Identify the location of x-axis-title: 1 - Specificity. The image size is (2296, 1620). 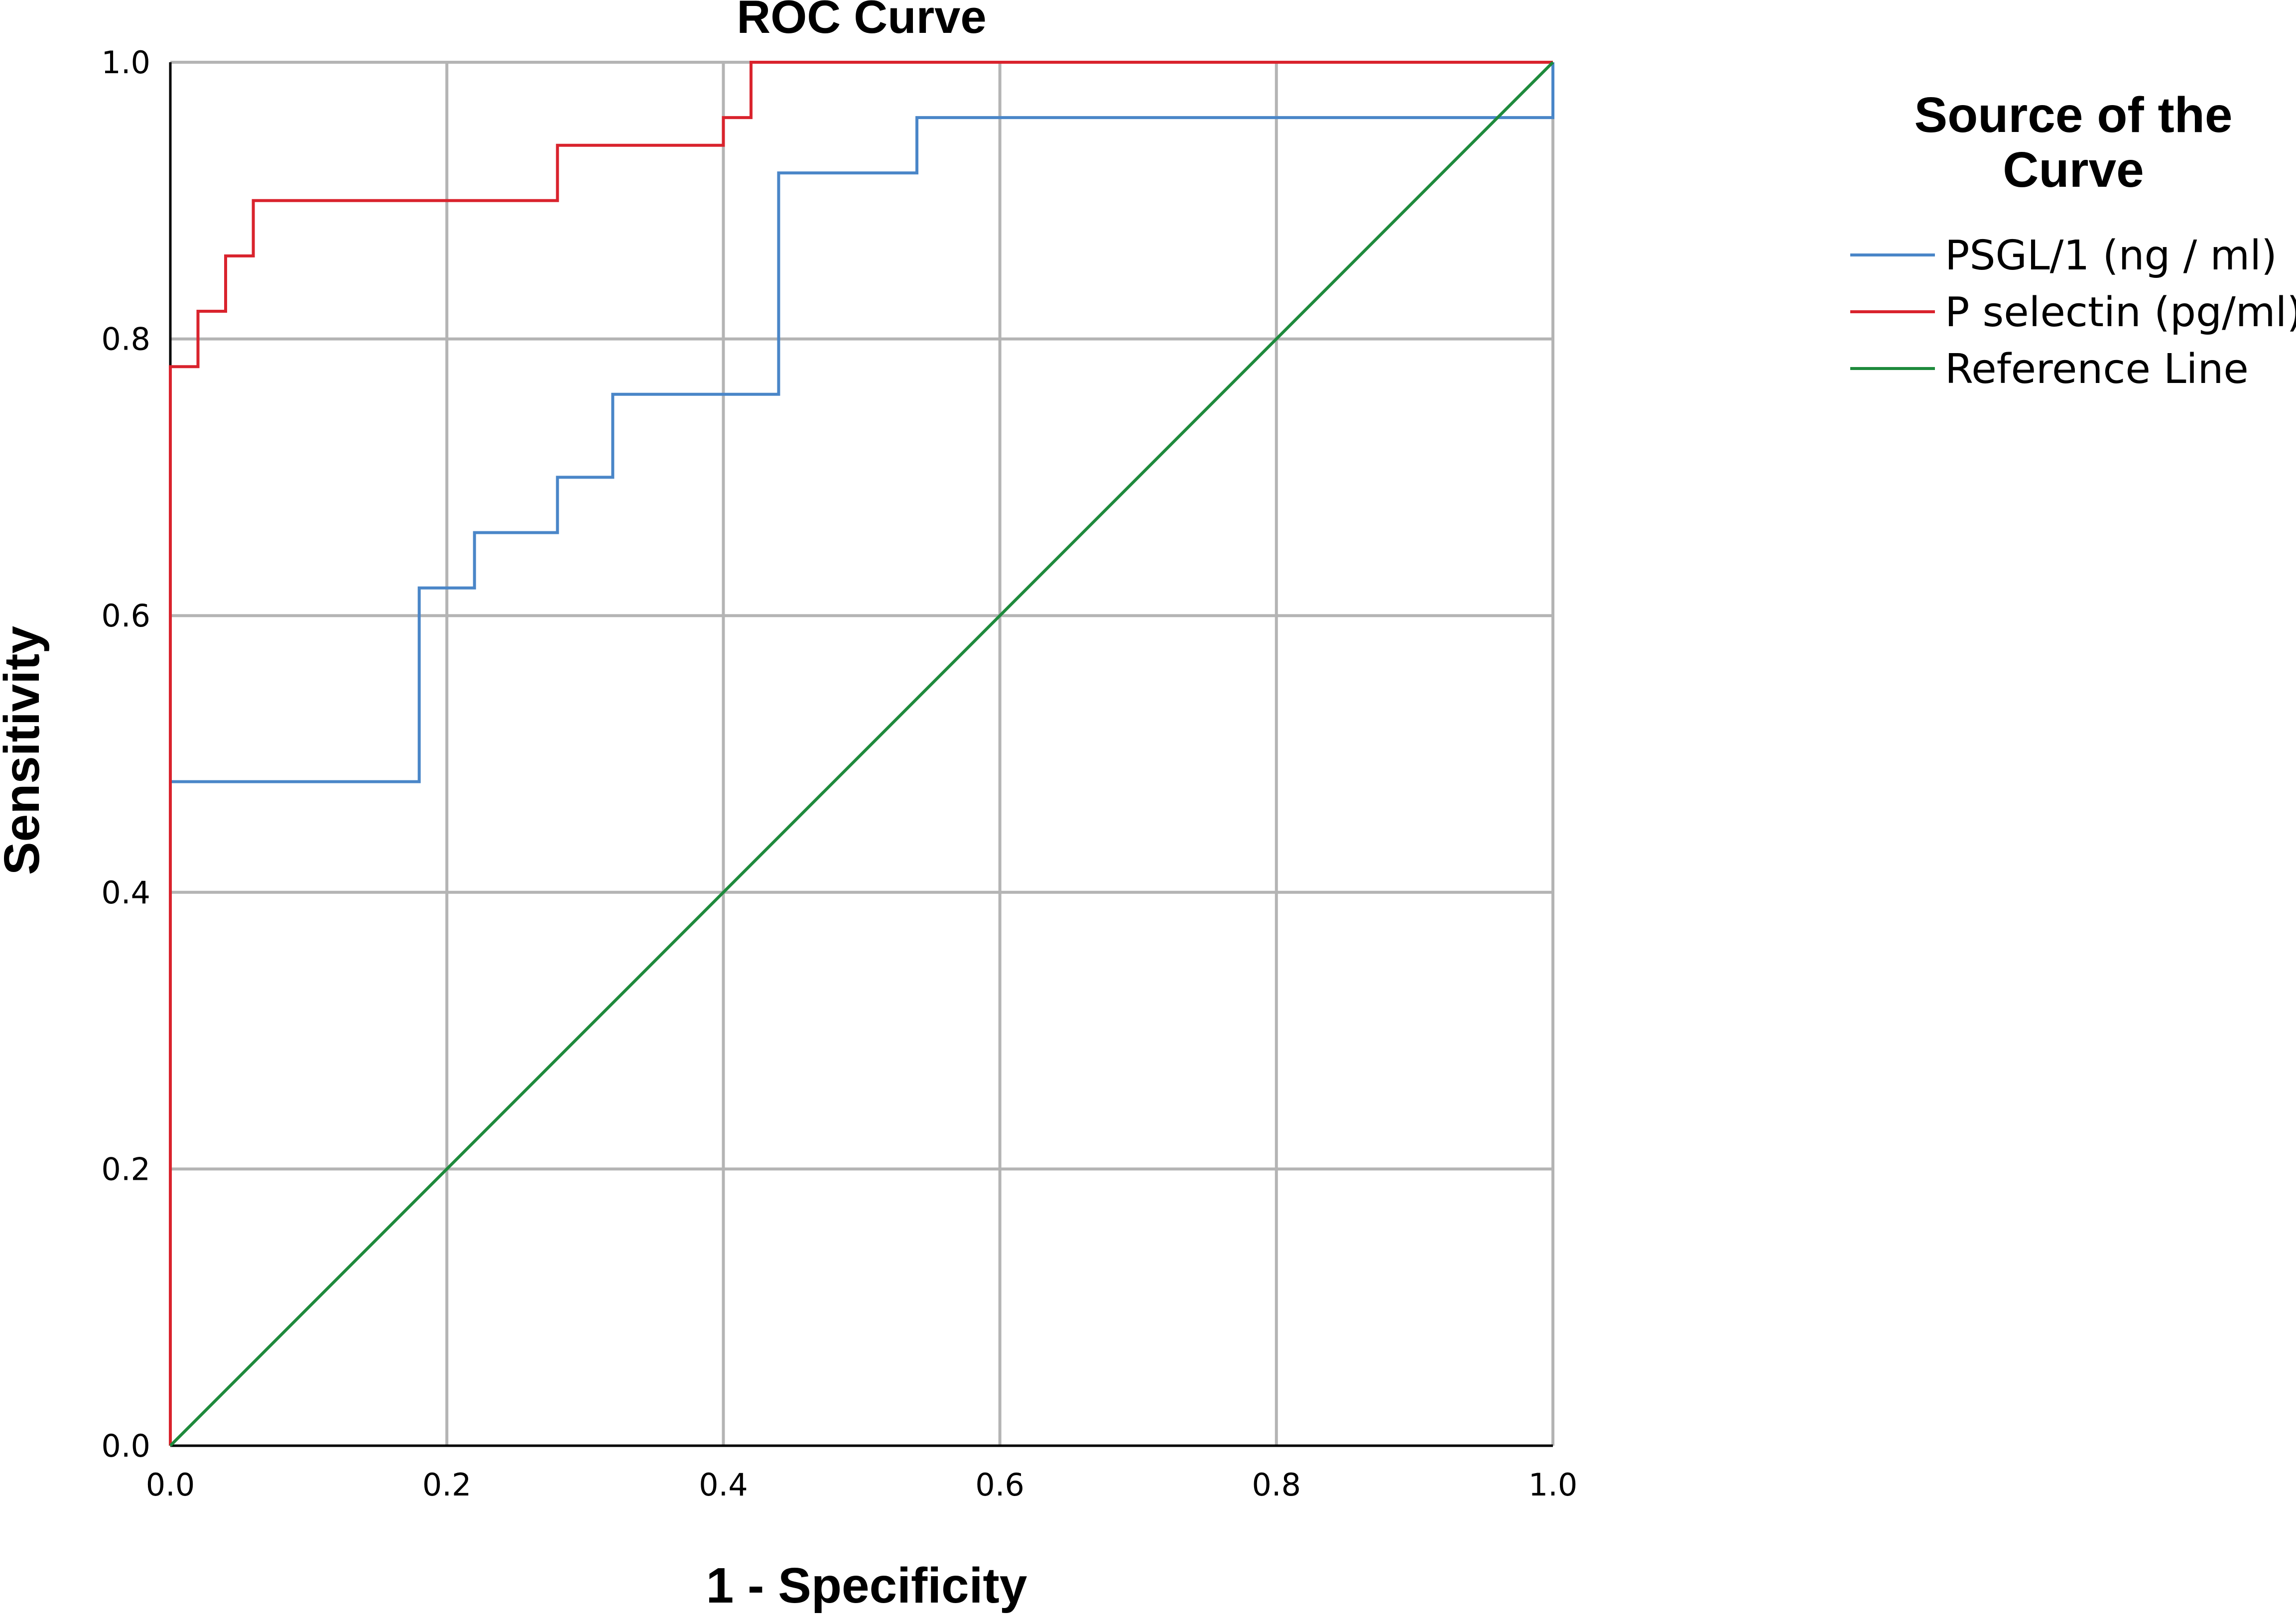
(866, 1586).